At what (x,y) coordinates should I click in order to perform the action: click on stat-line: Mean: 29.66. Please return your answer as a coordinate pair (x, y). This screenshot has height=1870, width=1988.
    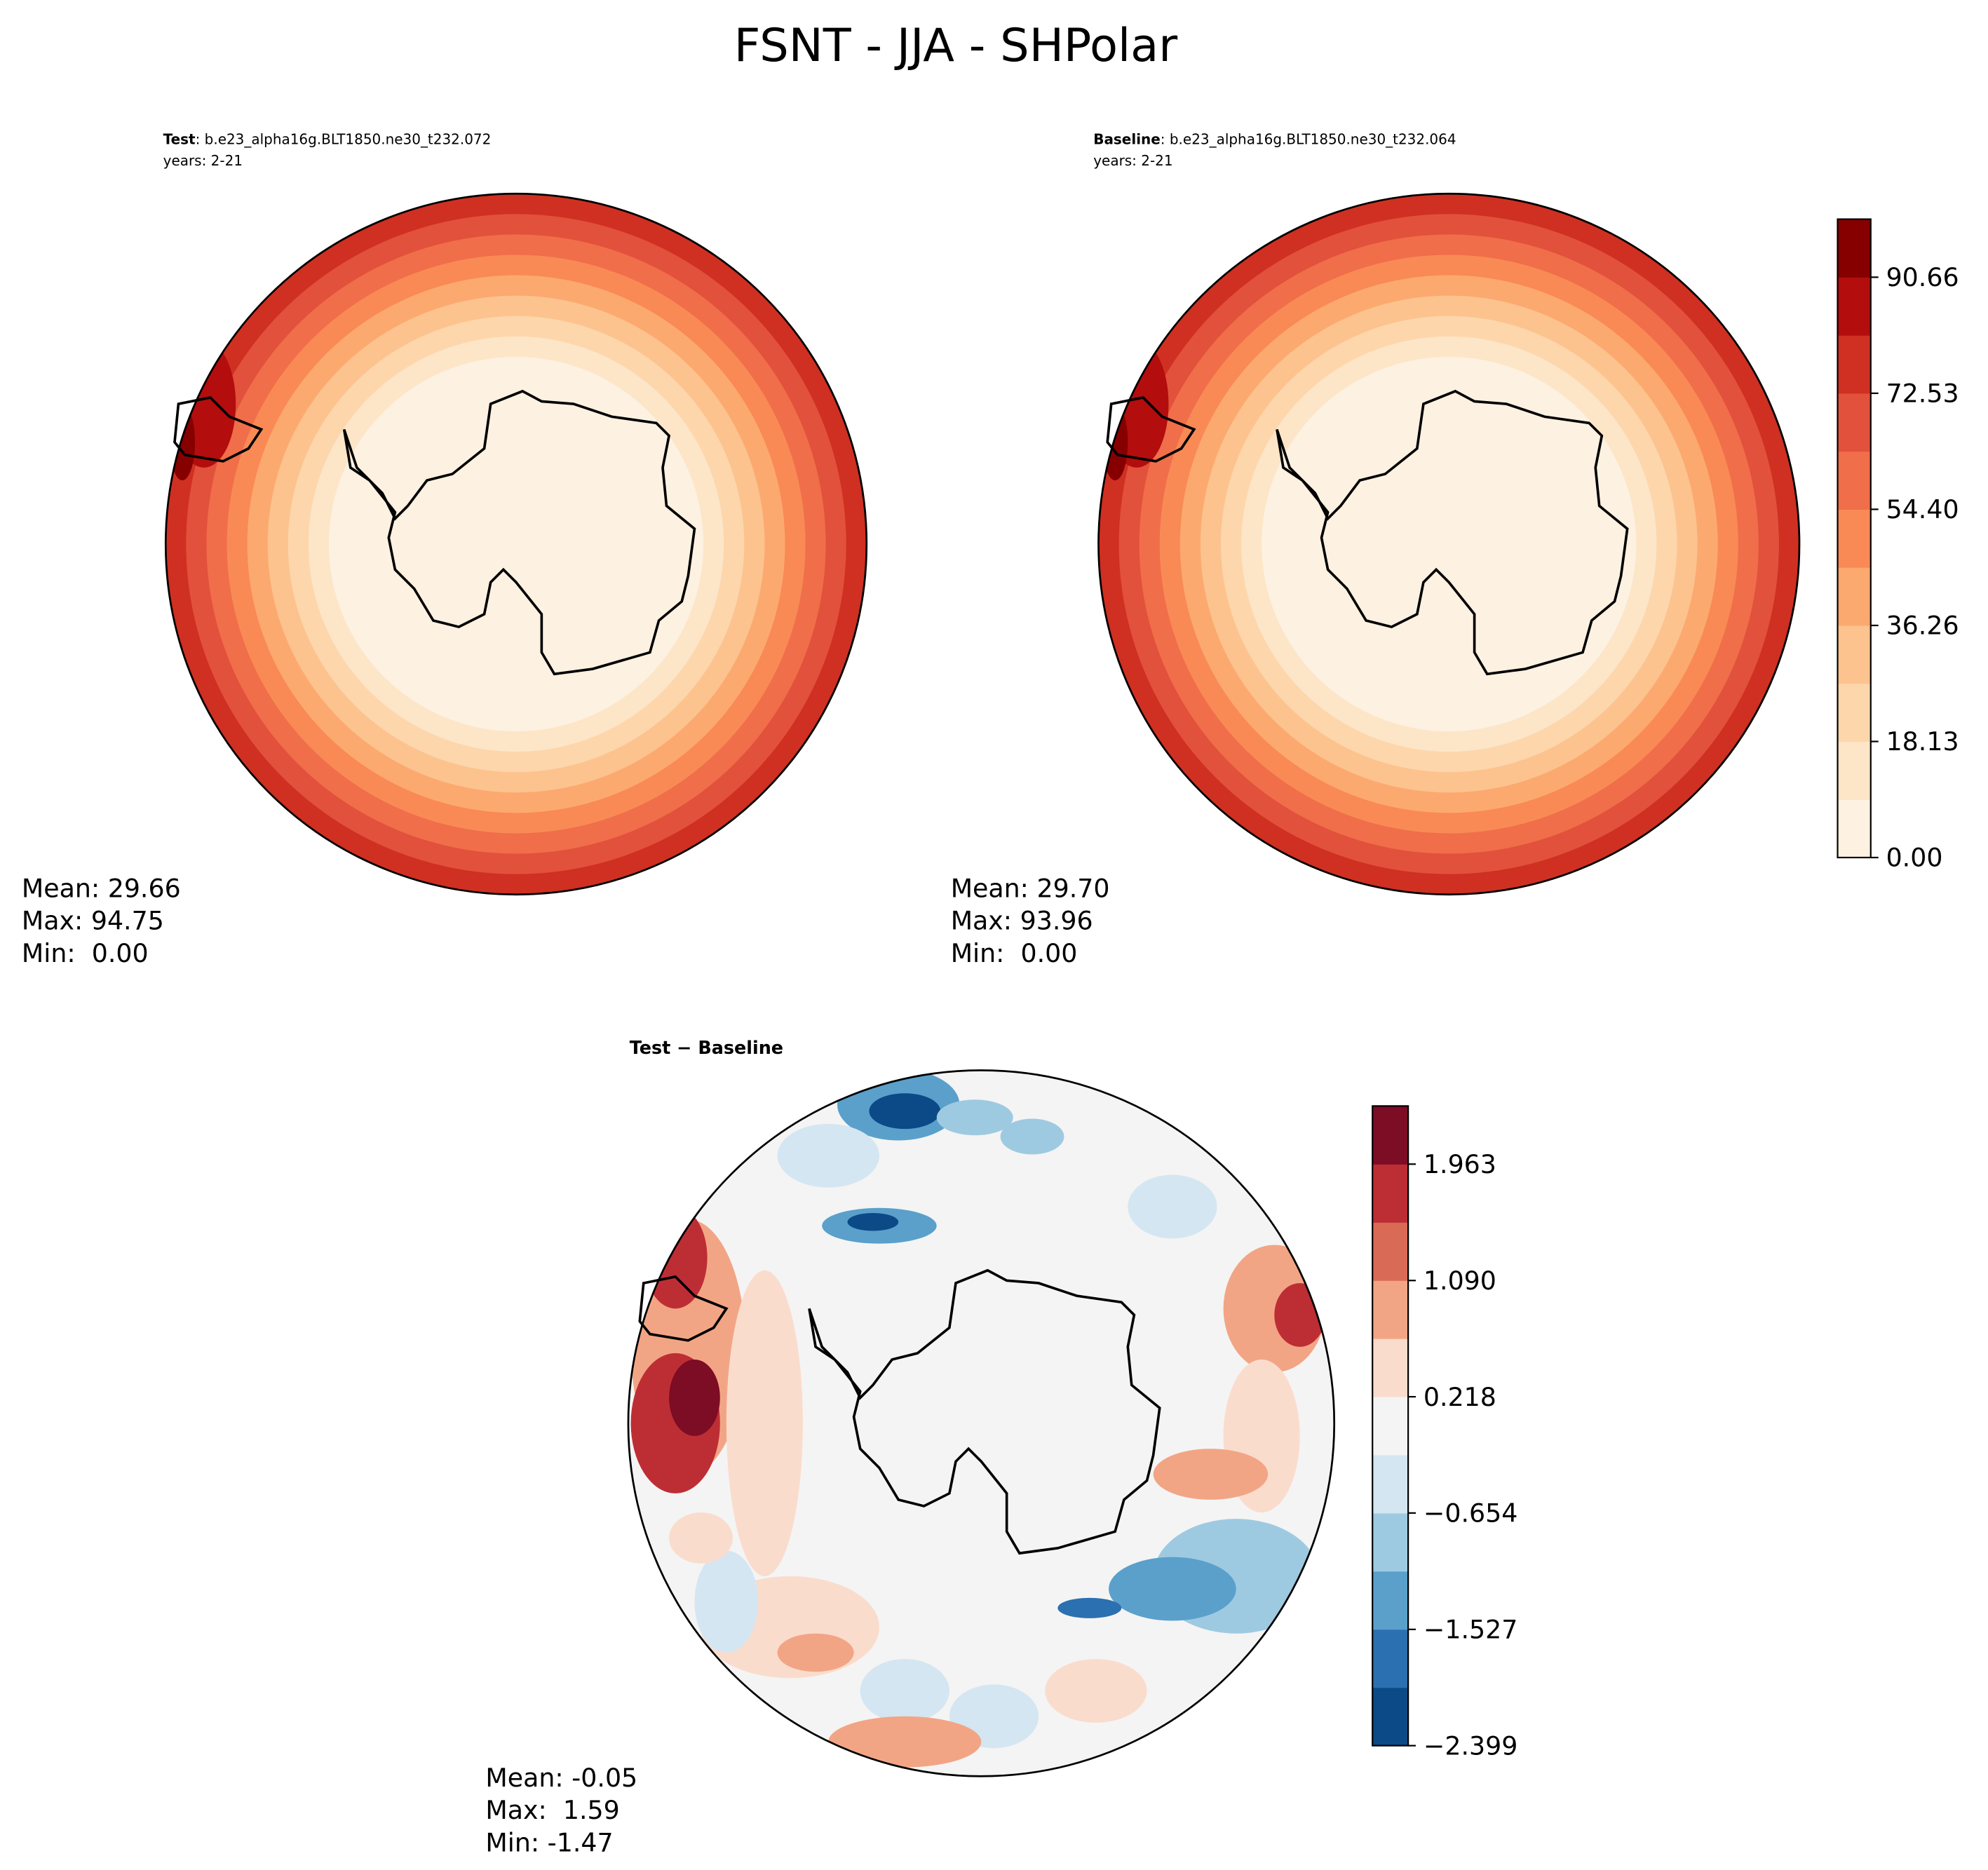
    Looking at the image, I should click on (102, 888).